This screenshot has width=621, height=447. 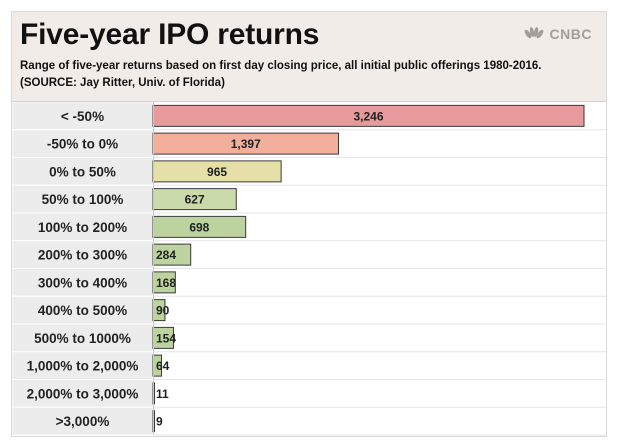 I want to click on chart-title: Five-year IPO returns, so click(x=170, y=34).